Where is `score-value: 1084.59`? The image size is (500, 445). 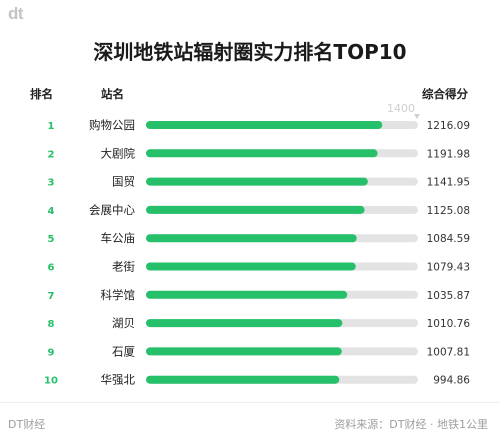 score-value: 1084.59 is located at coordinates (448, 239).